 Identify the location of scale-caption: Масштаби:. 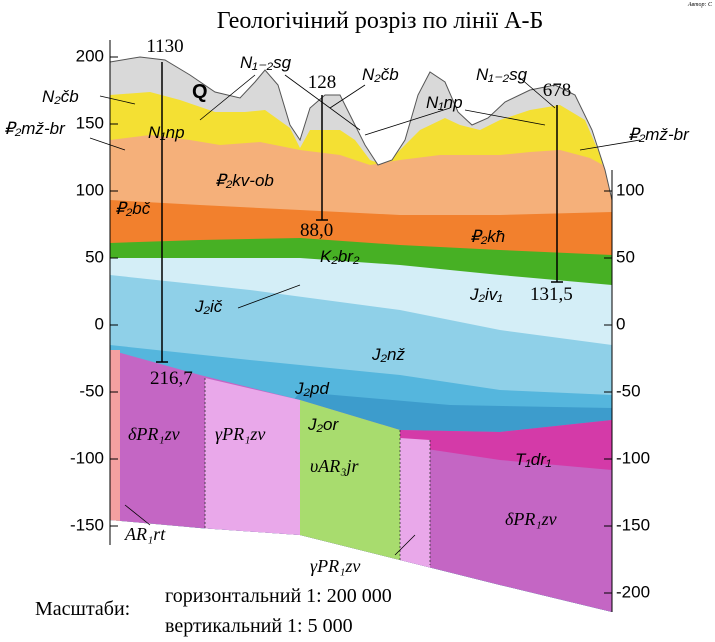
(82, 609).